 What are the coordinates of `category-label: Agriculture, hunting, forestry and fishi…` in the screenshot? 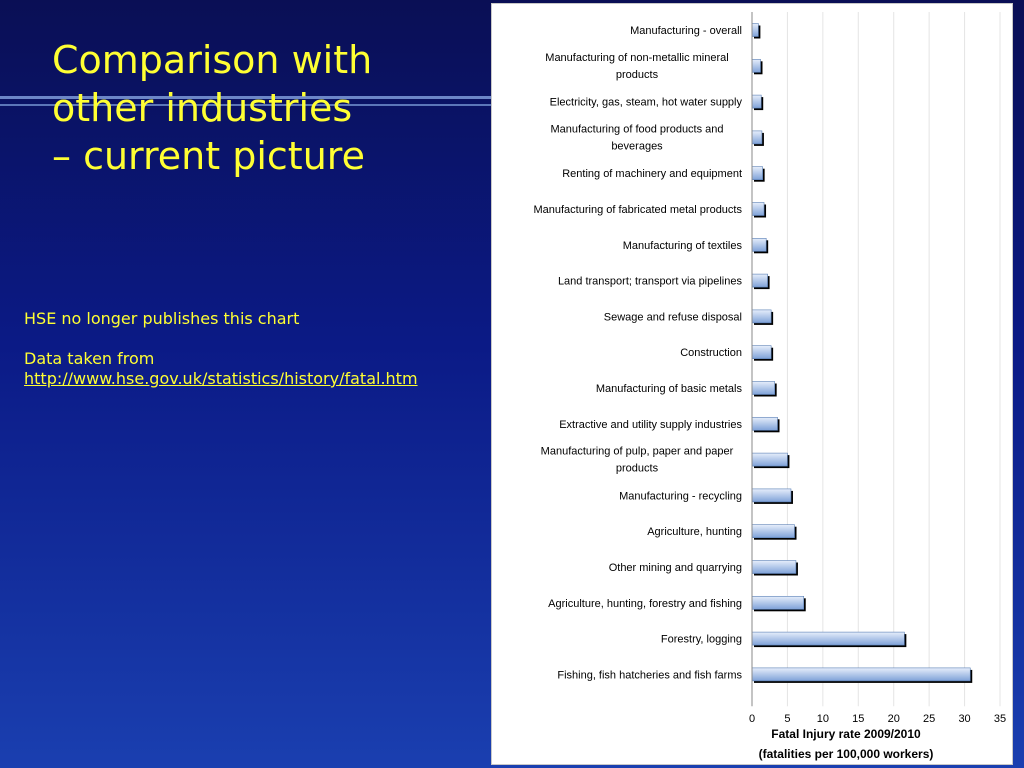 It's located at (645, 604).